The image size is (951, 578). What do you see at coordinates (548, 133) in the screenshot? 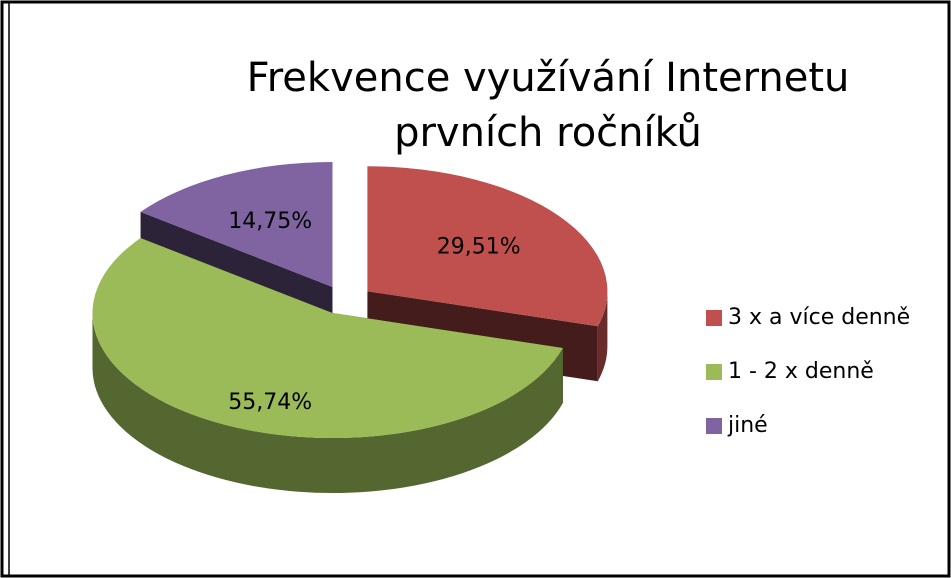
I see `chart-title: prvních ročníků` at bounding box center [548, 133].